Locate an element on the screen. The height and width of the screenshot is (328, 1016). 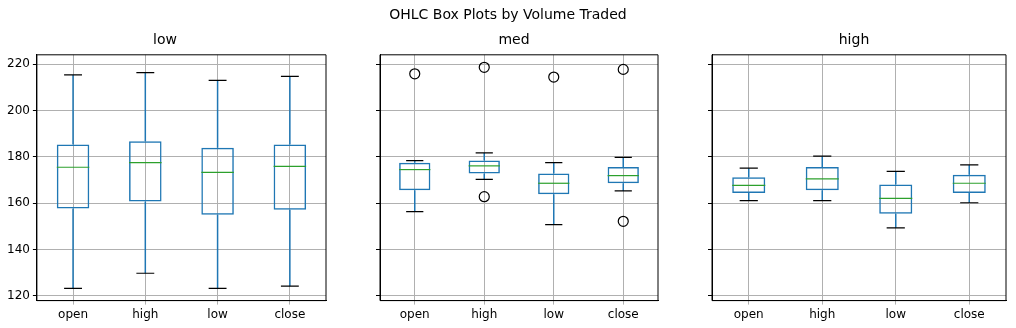
y-tick-label: 180 is located at coordinates (18, 155).